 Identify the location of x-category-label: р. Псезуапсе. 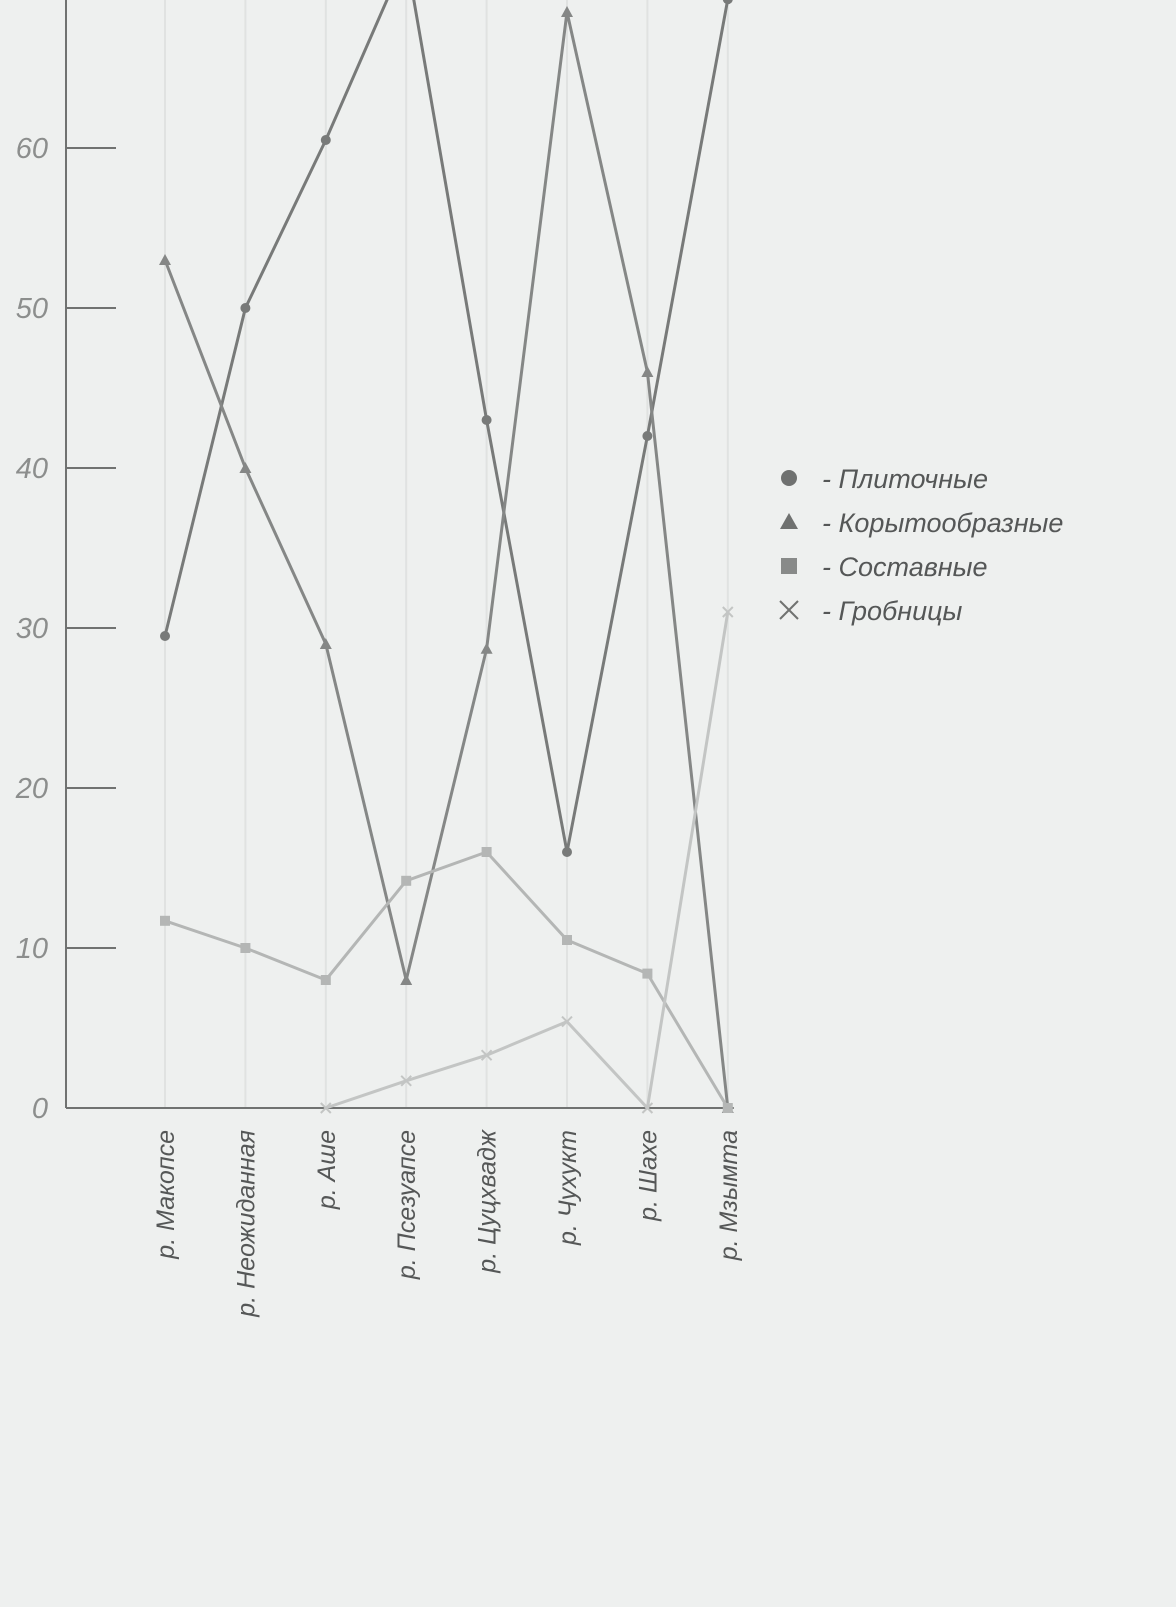
(407, 1205).